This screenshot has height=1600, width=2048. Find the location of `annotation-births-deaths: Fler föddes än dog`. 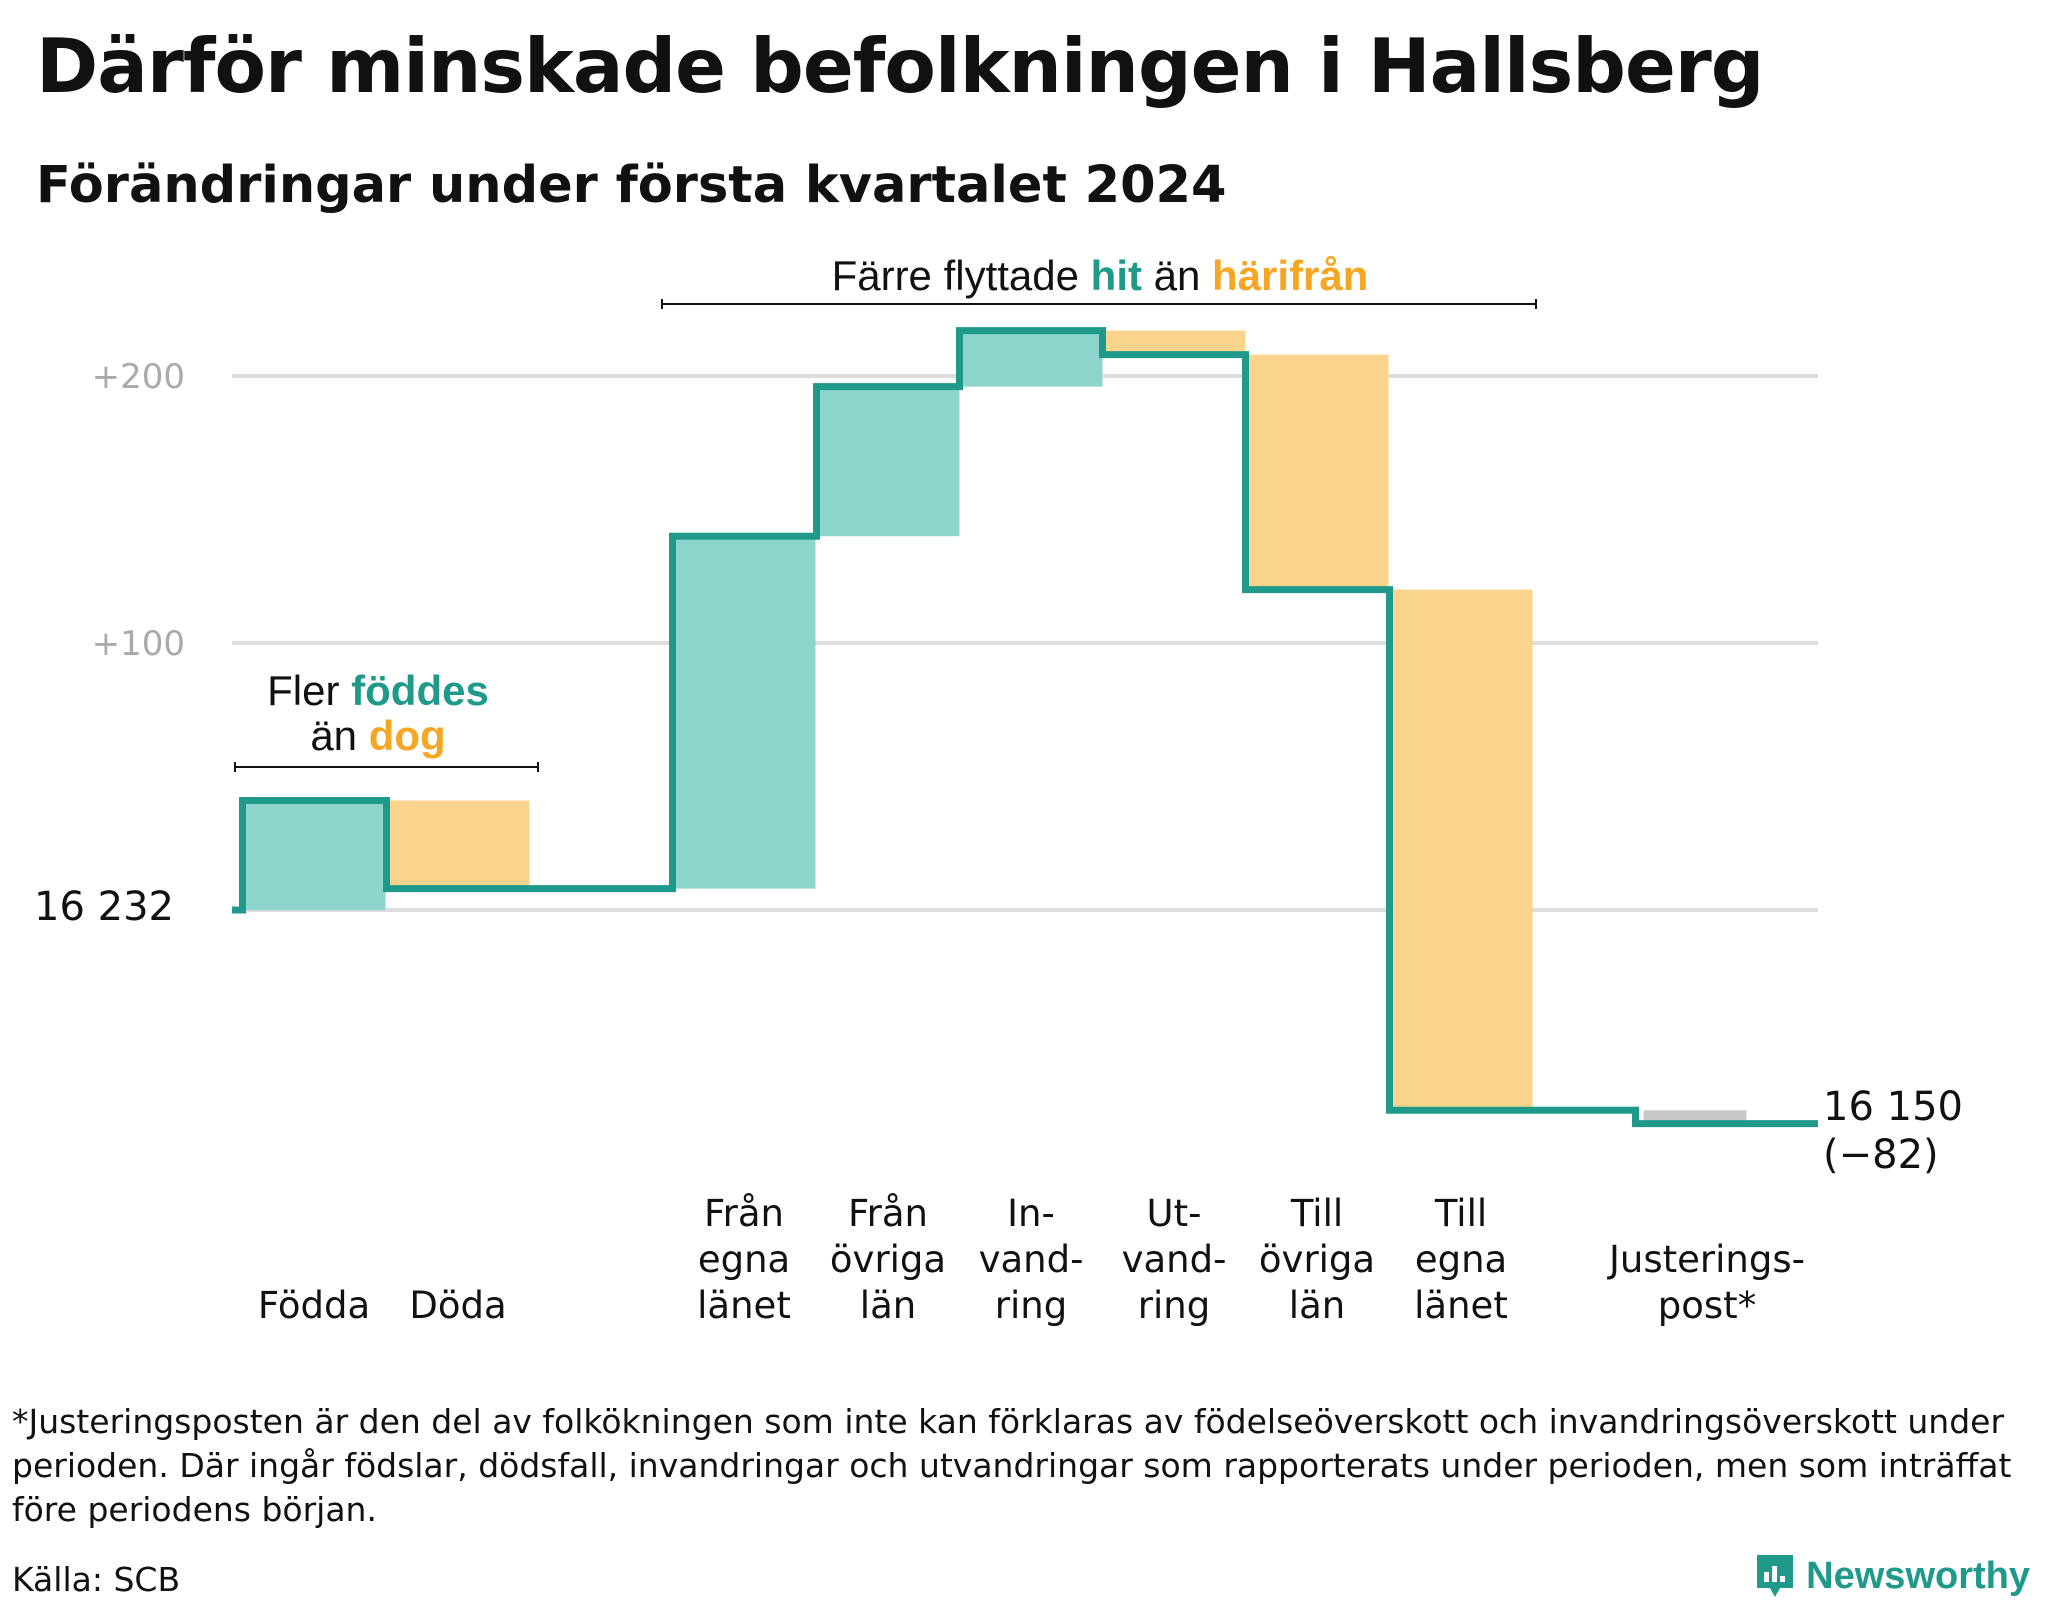

annotation-births-deaths: Fler föddes än dog is located at coordinates (386, 719).